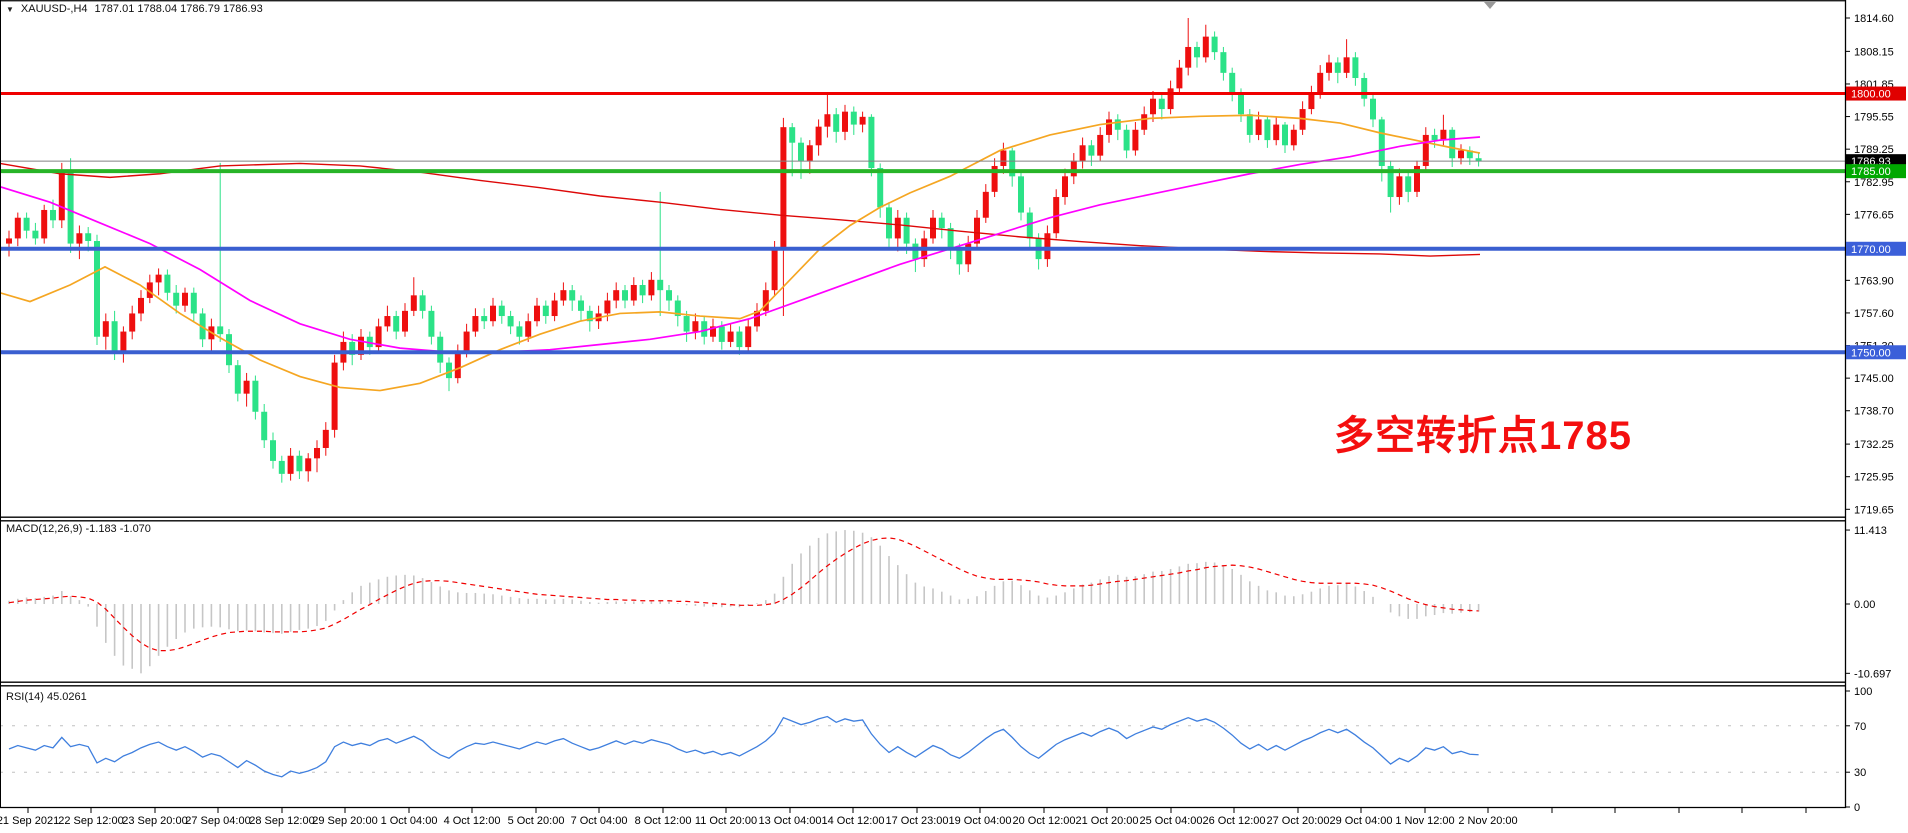 The width and height of the screenshot is (1908, 833). I want to click on macd-panel, so click(744, 602).